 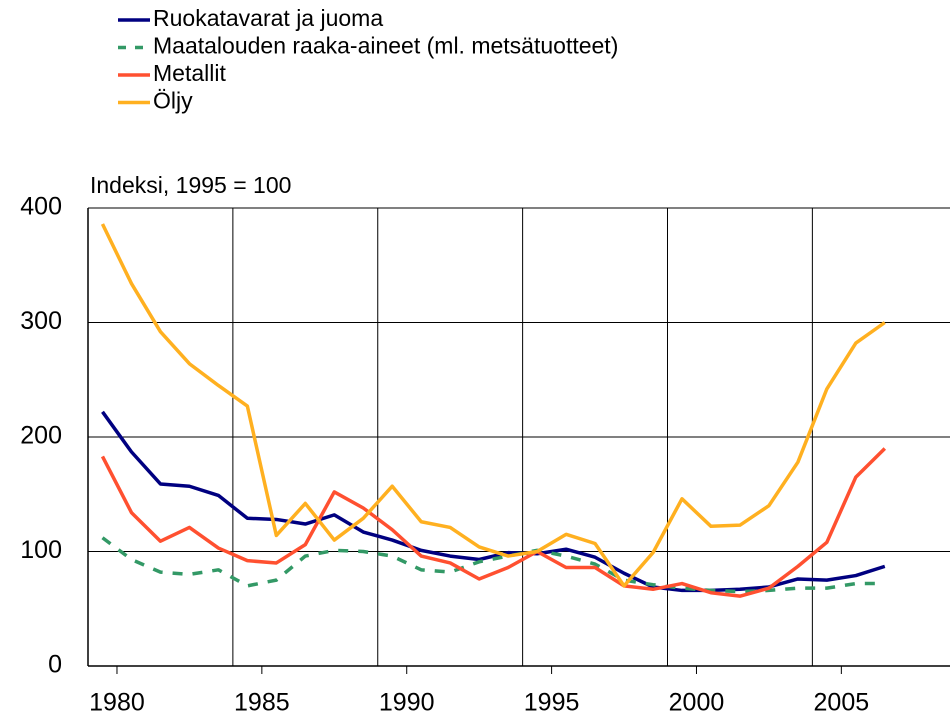 I want to click on x-tick-label: 1980, so click(x=117, y=703).